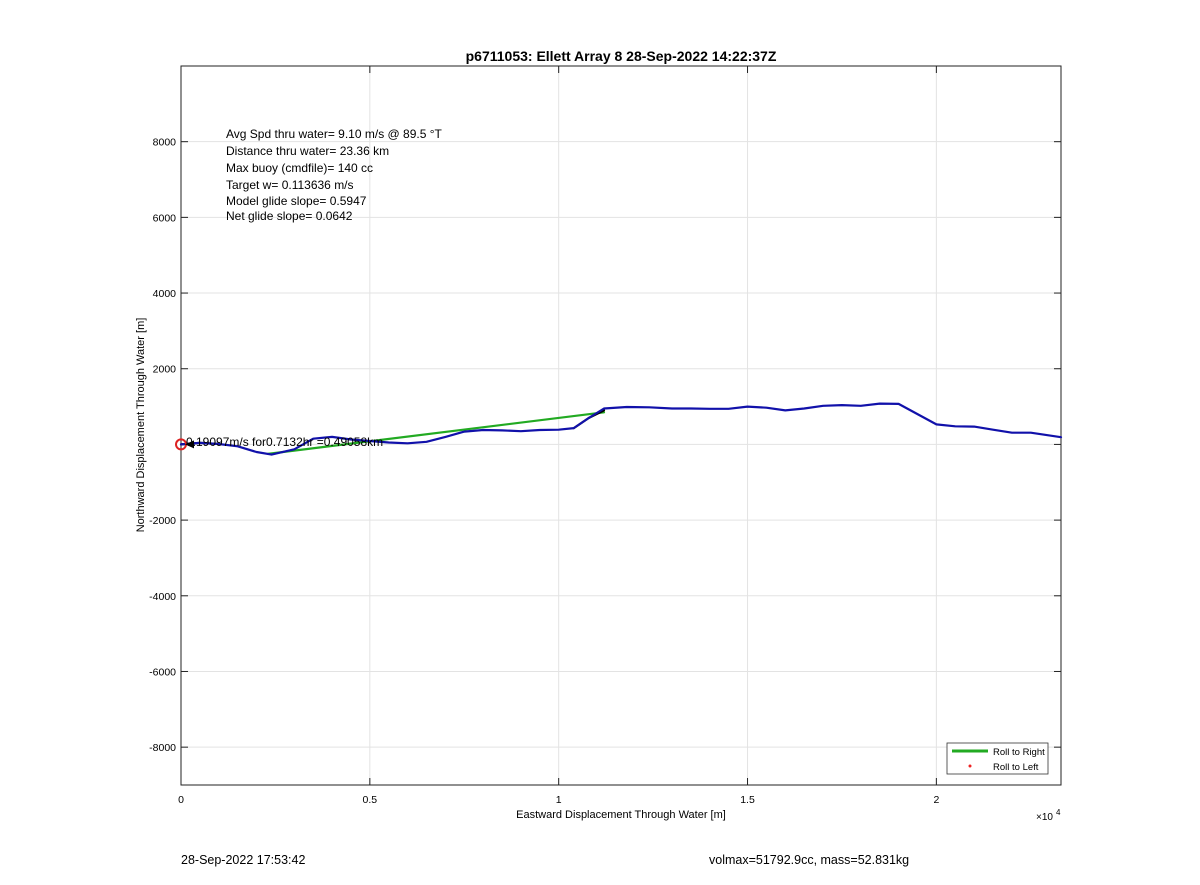 This screenshot has width=1200, height=885. Describe the element at coordinates (307, 151) in the screenshot. I see `annotation-distance: Distance thru water= 23.36 km` at that location.